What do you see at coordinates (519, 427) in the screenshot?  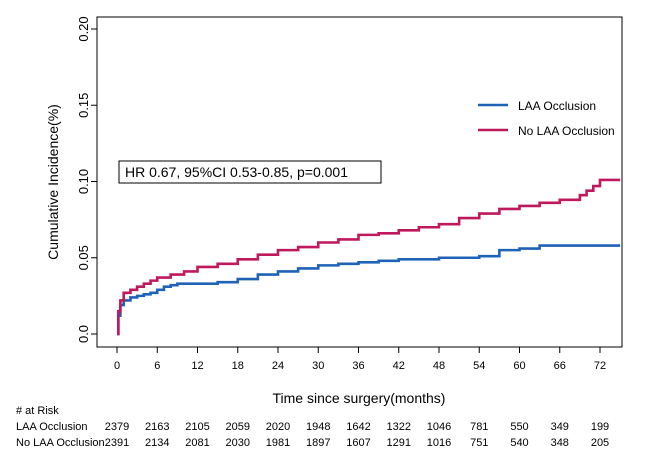 I see `risk-count: 550` at bounding box center [519, 427].